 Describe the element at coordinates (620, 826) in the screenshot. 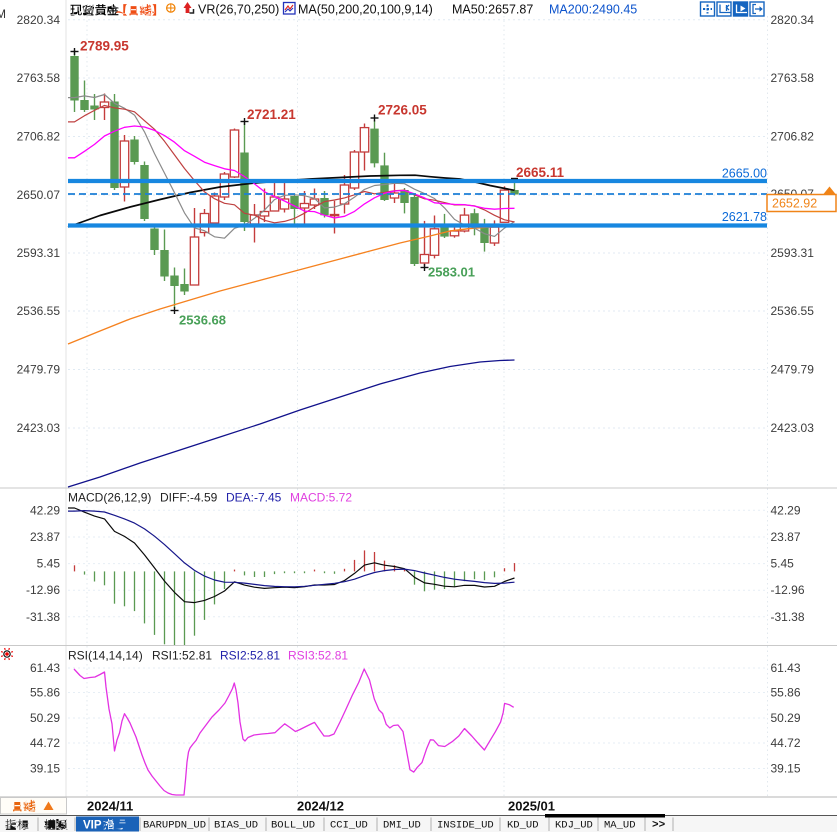

I see `svg-text: MA_UD` at that location.